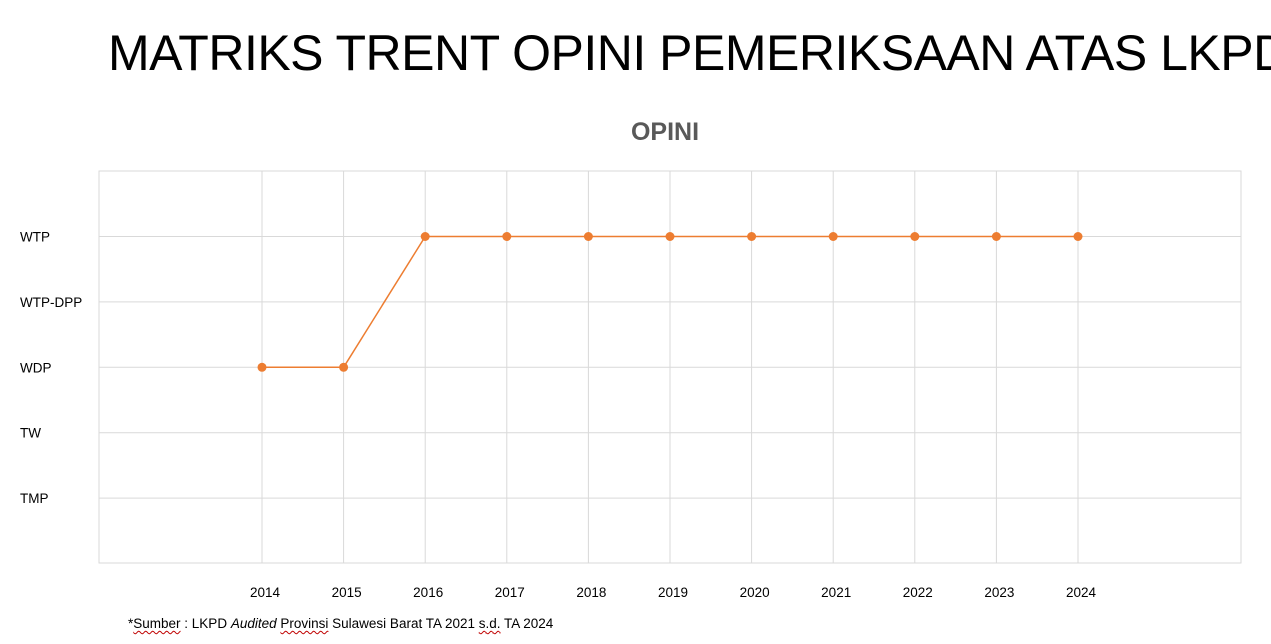 This screenshot has height=644, width=1271. I want to click on chart-title: OPINI, so click(665, 132).